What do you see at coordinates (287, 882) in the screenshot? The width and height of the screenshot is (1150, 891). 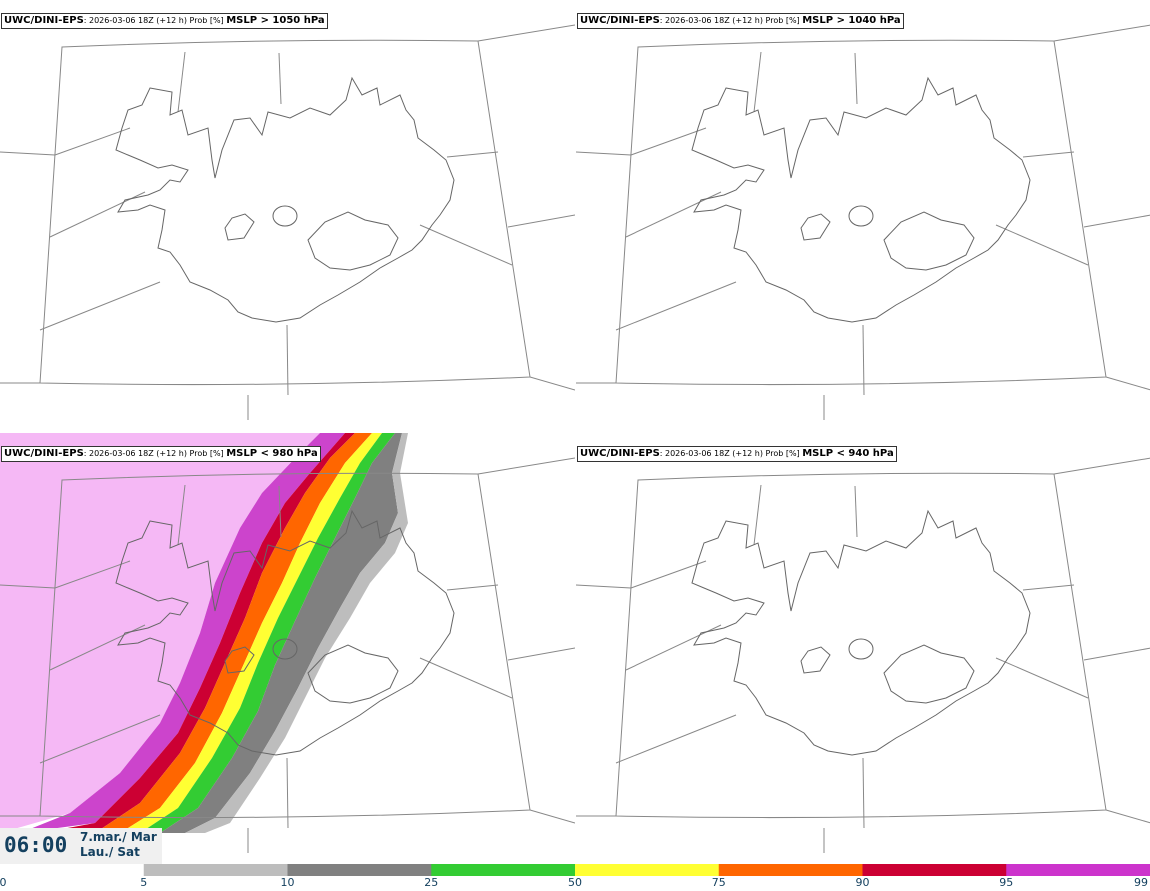 I see `colorbar-tick-label: 10` at bounding box center [287, 882].